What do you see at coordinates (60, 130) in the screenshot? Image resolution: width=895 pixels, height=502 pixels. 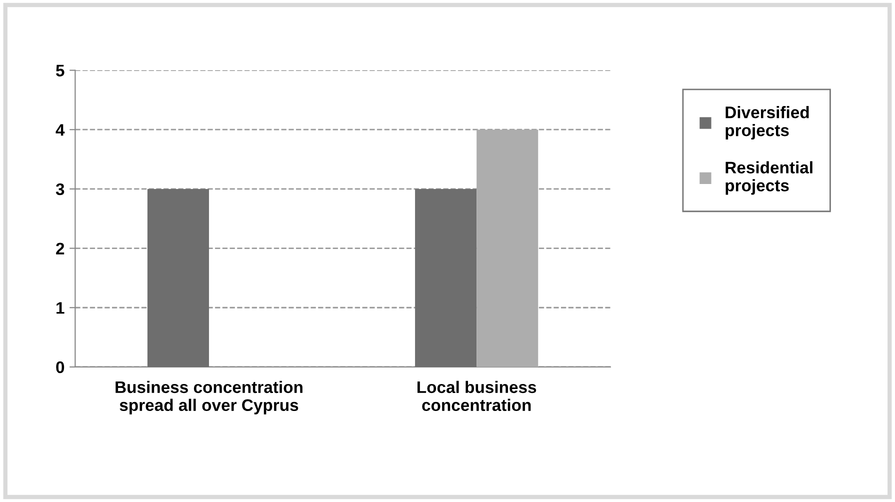 I see `y-tick-label: 4` at bounding box center [60, 130].